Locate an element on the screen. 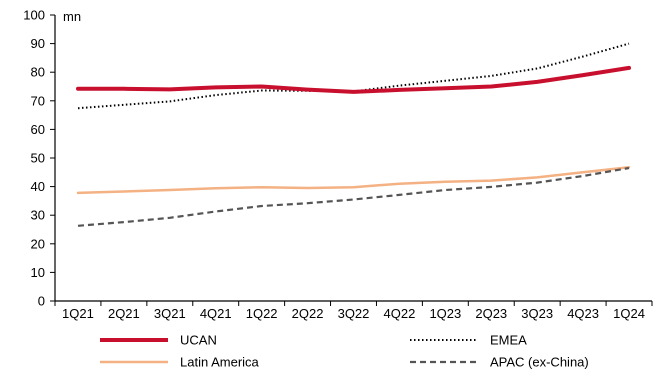 This screenshot has height=372, width=665. legend-label: EMEA is located at coordinates (508, 340).